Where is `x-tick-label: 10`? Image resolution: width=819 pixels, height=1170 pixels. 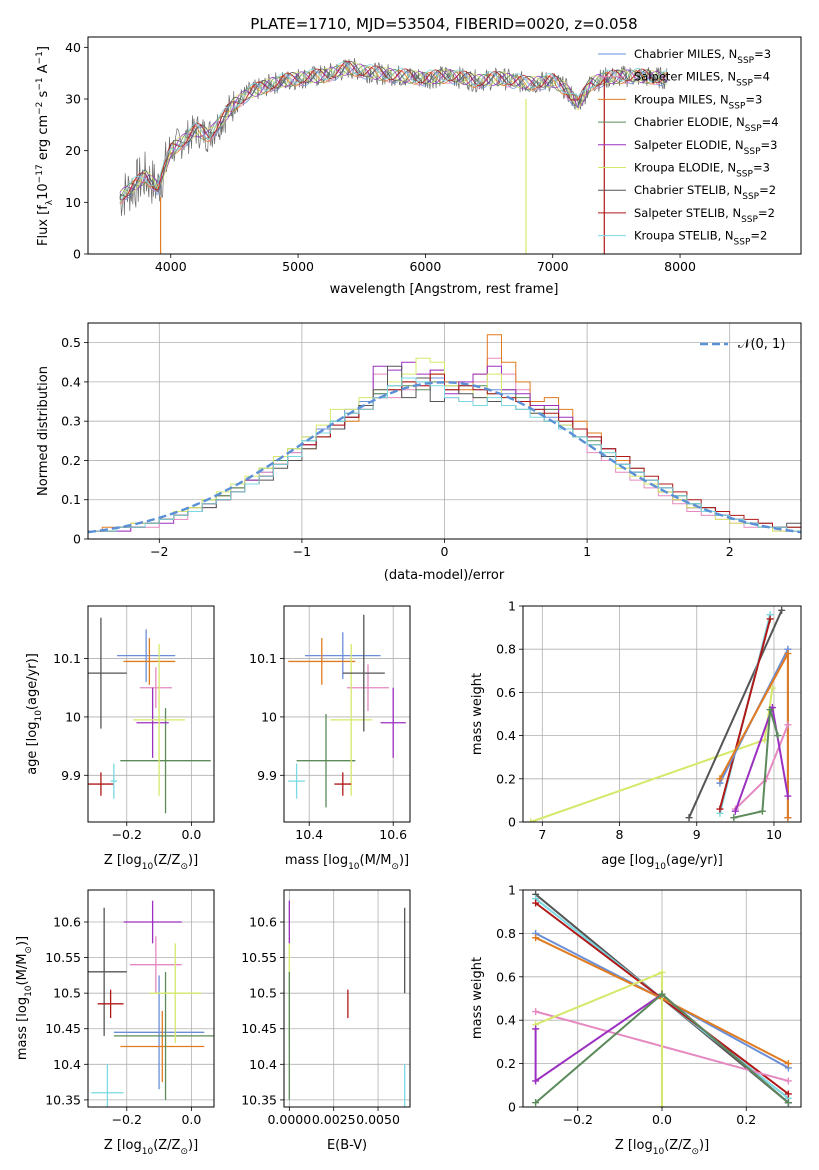 x-tick-label: 10 is located at coordinates (774, 834).